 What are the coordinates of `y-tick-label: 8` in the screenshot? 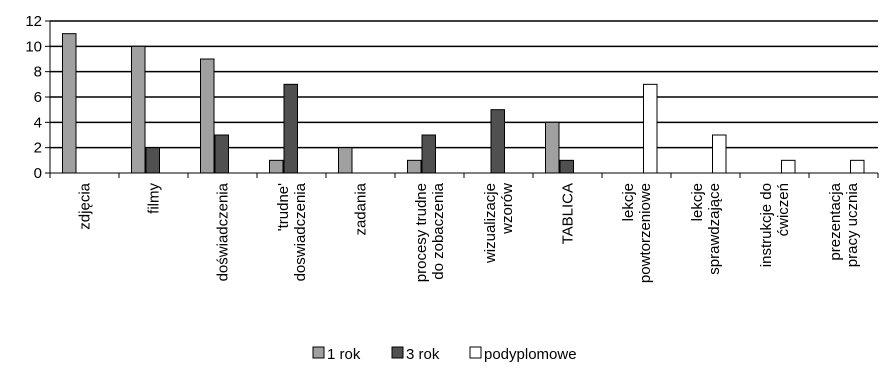 It's located at (38, 72).